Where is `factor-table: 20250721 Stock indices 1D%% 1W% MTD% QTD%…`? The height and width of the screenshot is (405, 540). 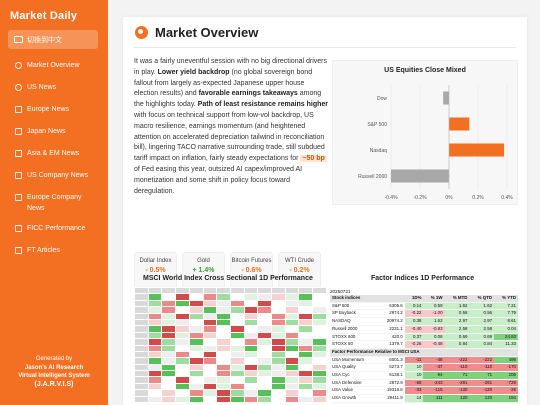
factor-table: 20250721 Stock indices 1D%% 1W% MTD% QTD%… is located at coordinates (424, 346).